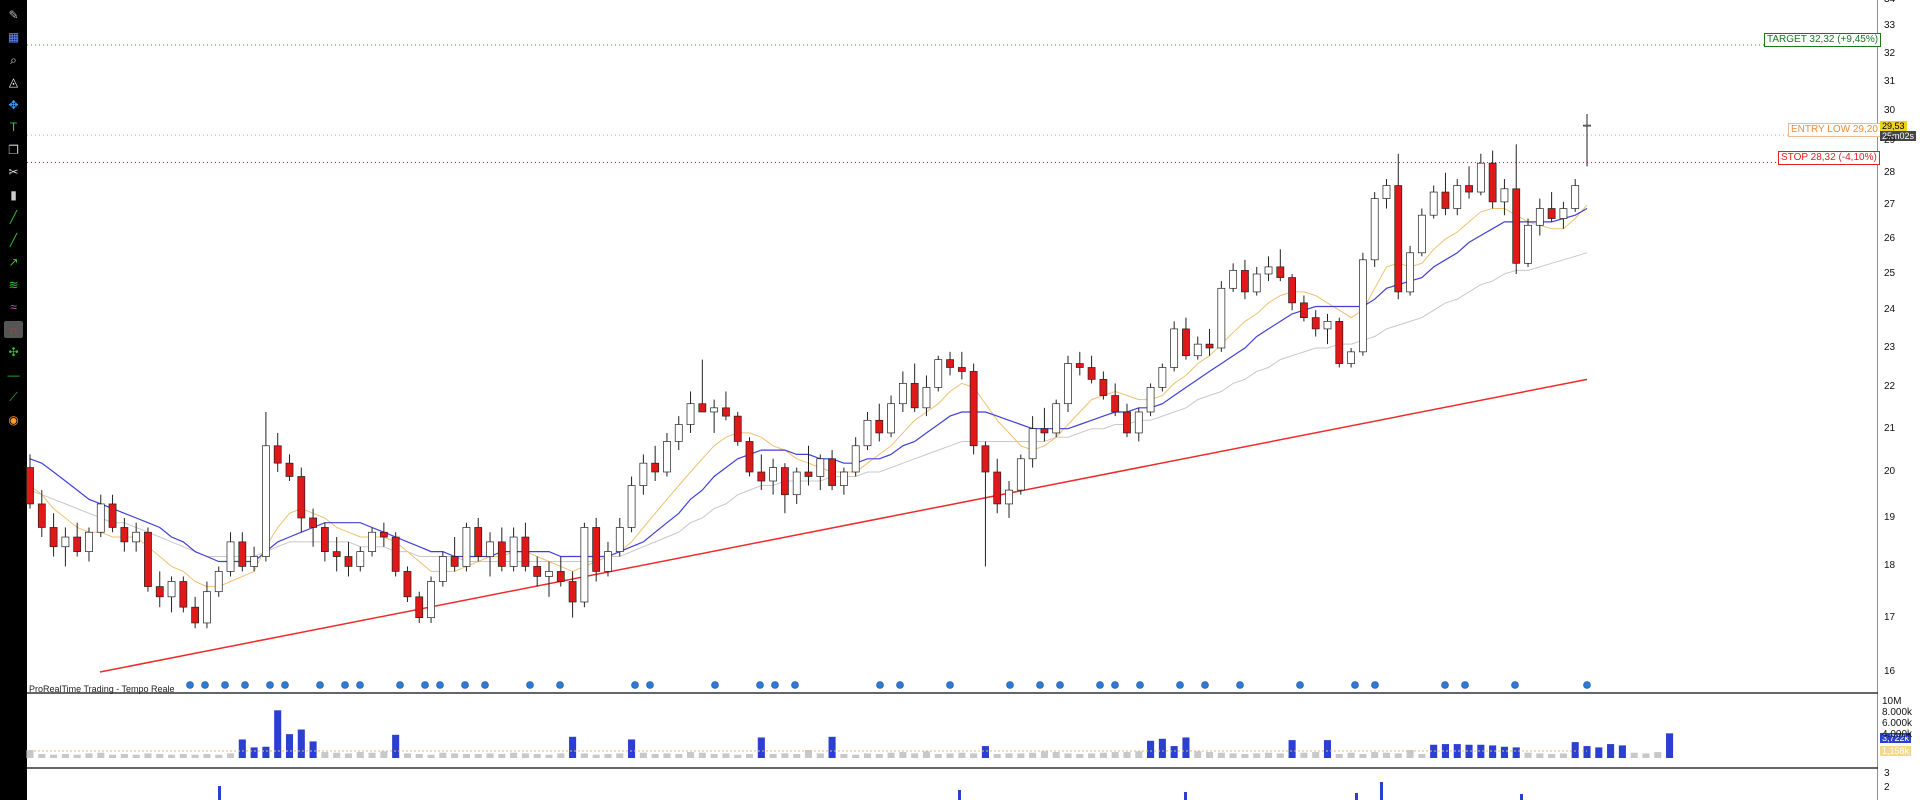 This screenshot has width=1920, height=800. Describe the element at coordinates (1897, 734) in the screenshot. I see `volume-tick-label: 4.000k` at that location.